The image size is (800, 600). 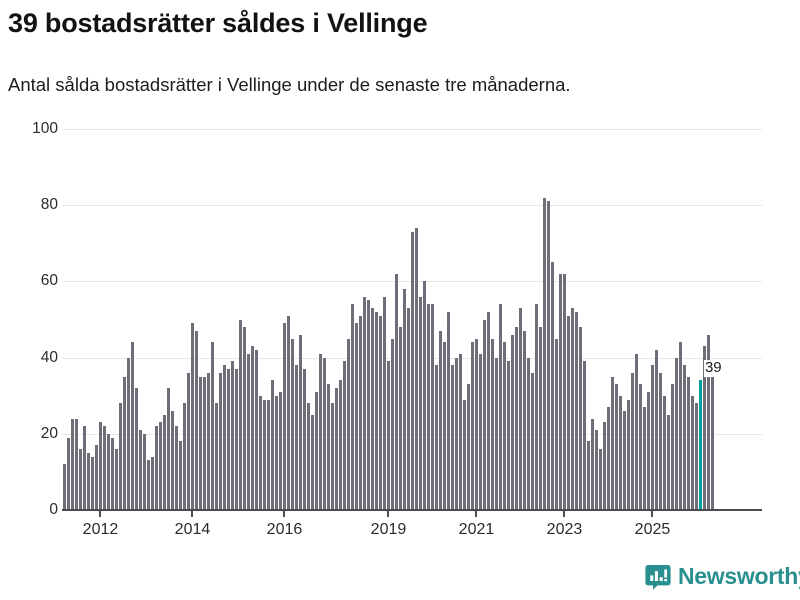 I want to click on bar-highlighted, so click(x=700, y=445).